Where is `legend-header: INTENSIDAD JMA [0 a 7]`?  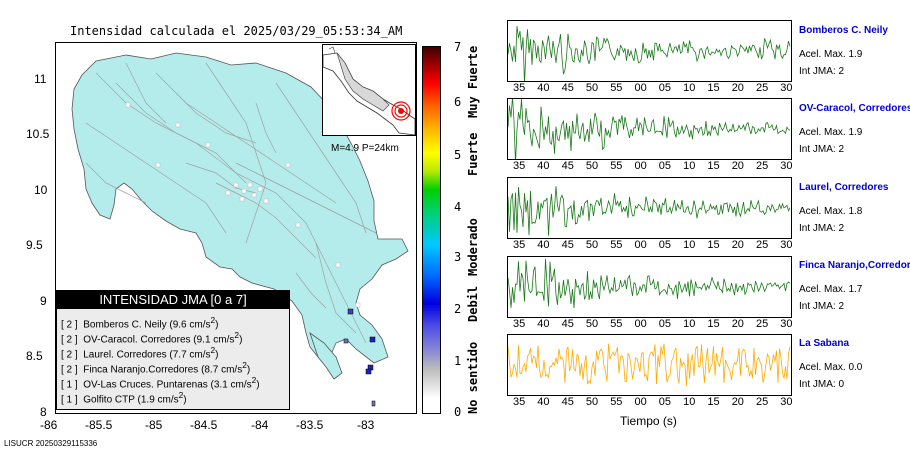 legend-header: INTENSIDAD JMA [0 a 7] is located at coordinates (173, 300).